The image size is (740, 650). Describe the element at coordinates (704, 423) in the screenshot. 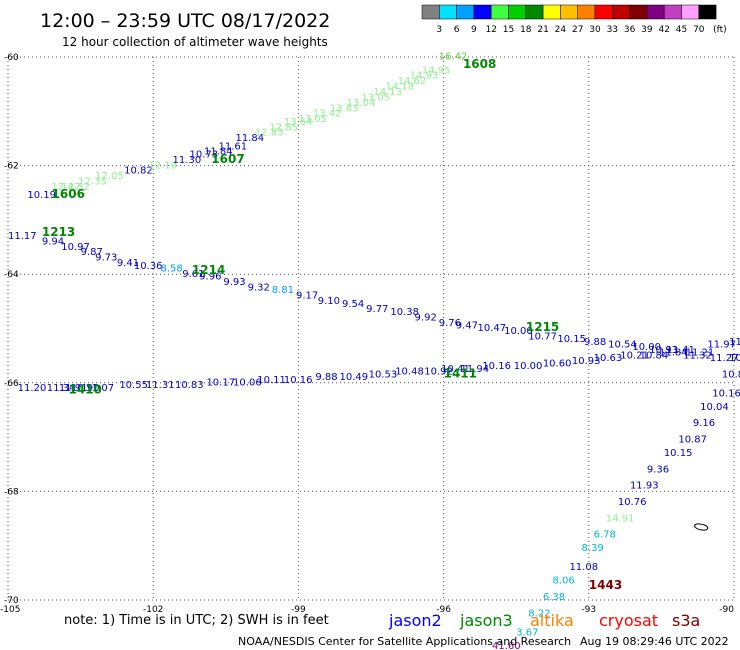

I see `wave-height-label: 9.16` at that location.